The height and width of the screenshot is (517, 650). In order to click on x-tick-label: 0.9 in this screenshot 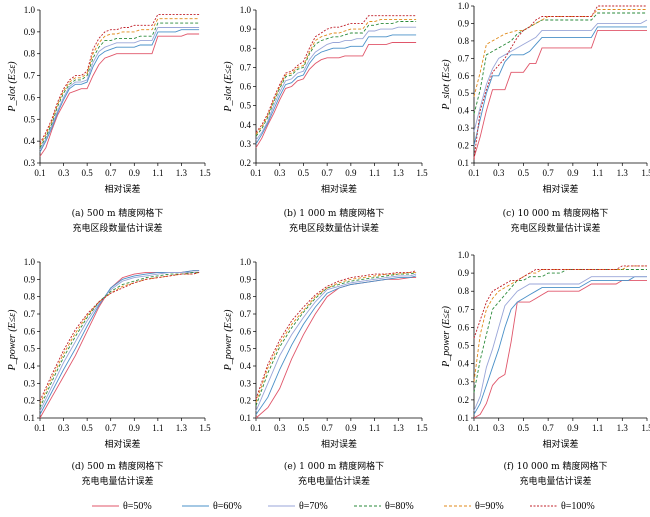, I will do `click(573, 428)`.